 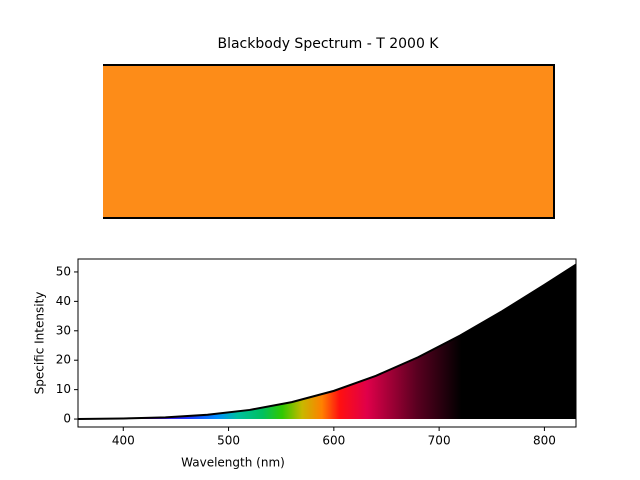 What do you see at coordinates (439, 441) in the screenshot?
I see `x-tick-label: 700` at bounding box center [439, 441].